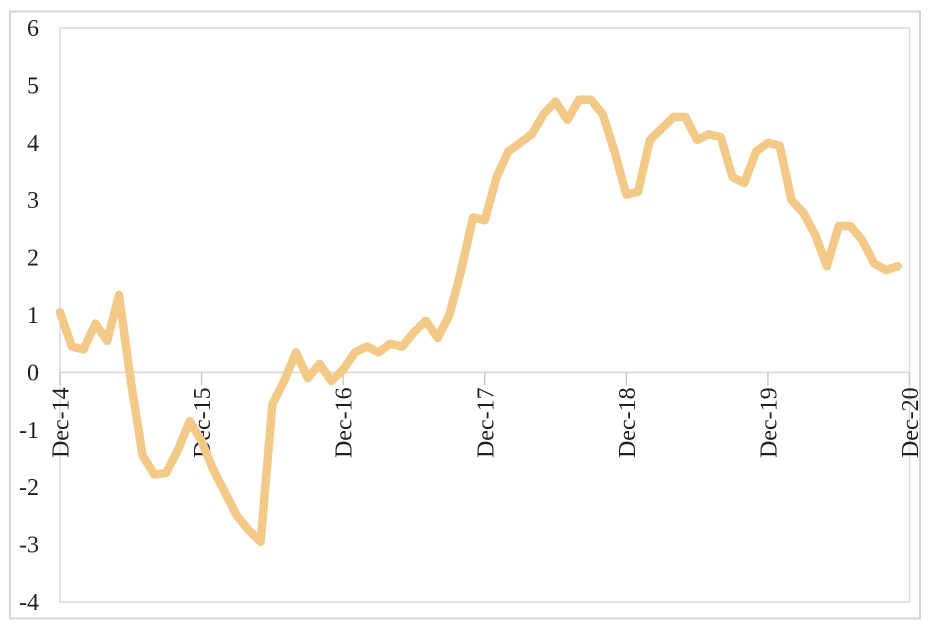 Image resolution: width=934 pixels, height=641 pixels. I want to click on y-axis-label: 3, so click(33, 201).